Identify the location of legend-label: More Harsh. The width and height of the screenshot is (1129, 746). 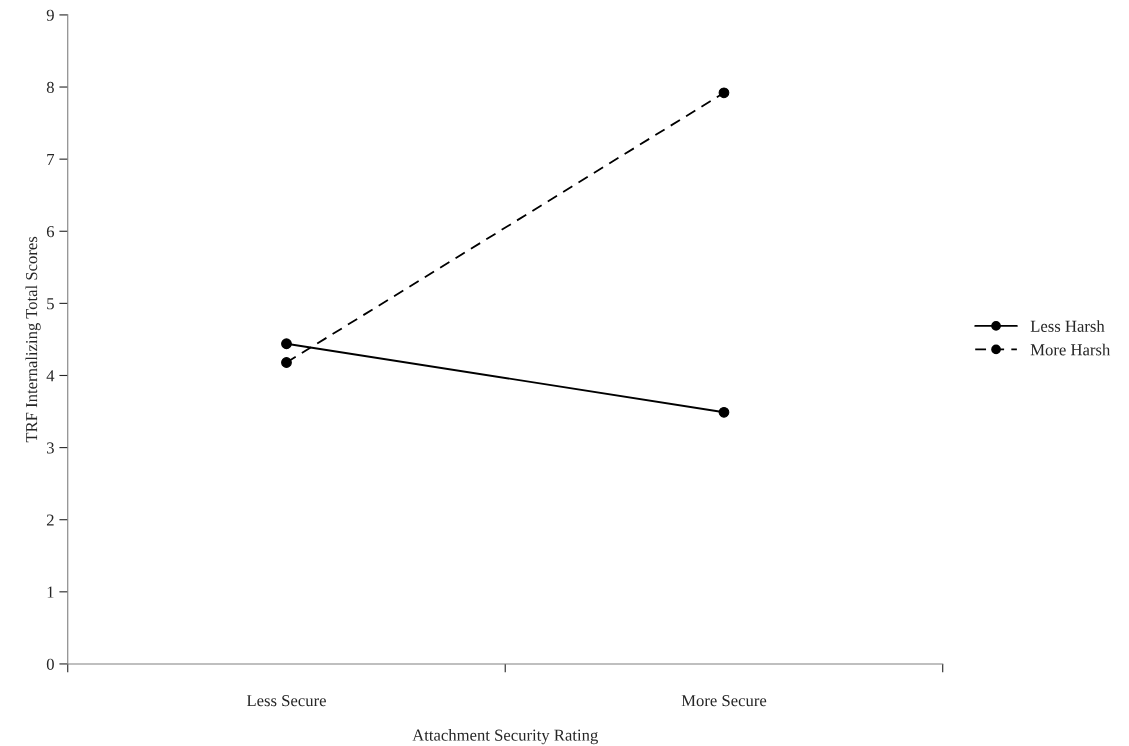
(1070, 349).